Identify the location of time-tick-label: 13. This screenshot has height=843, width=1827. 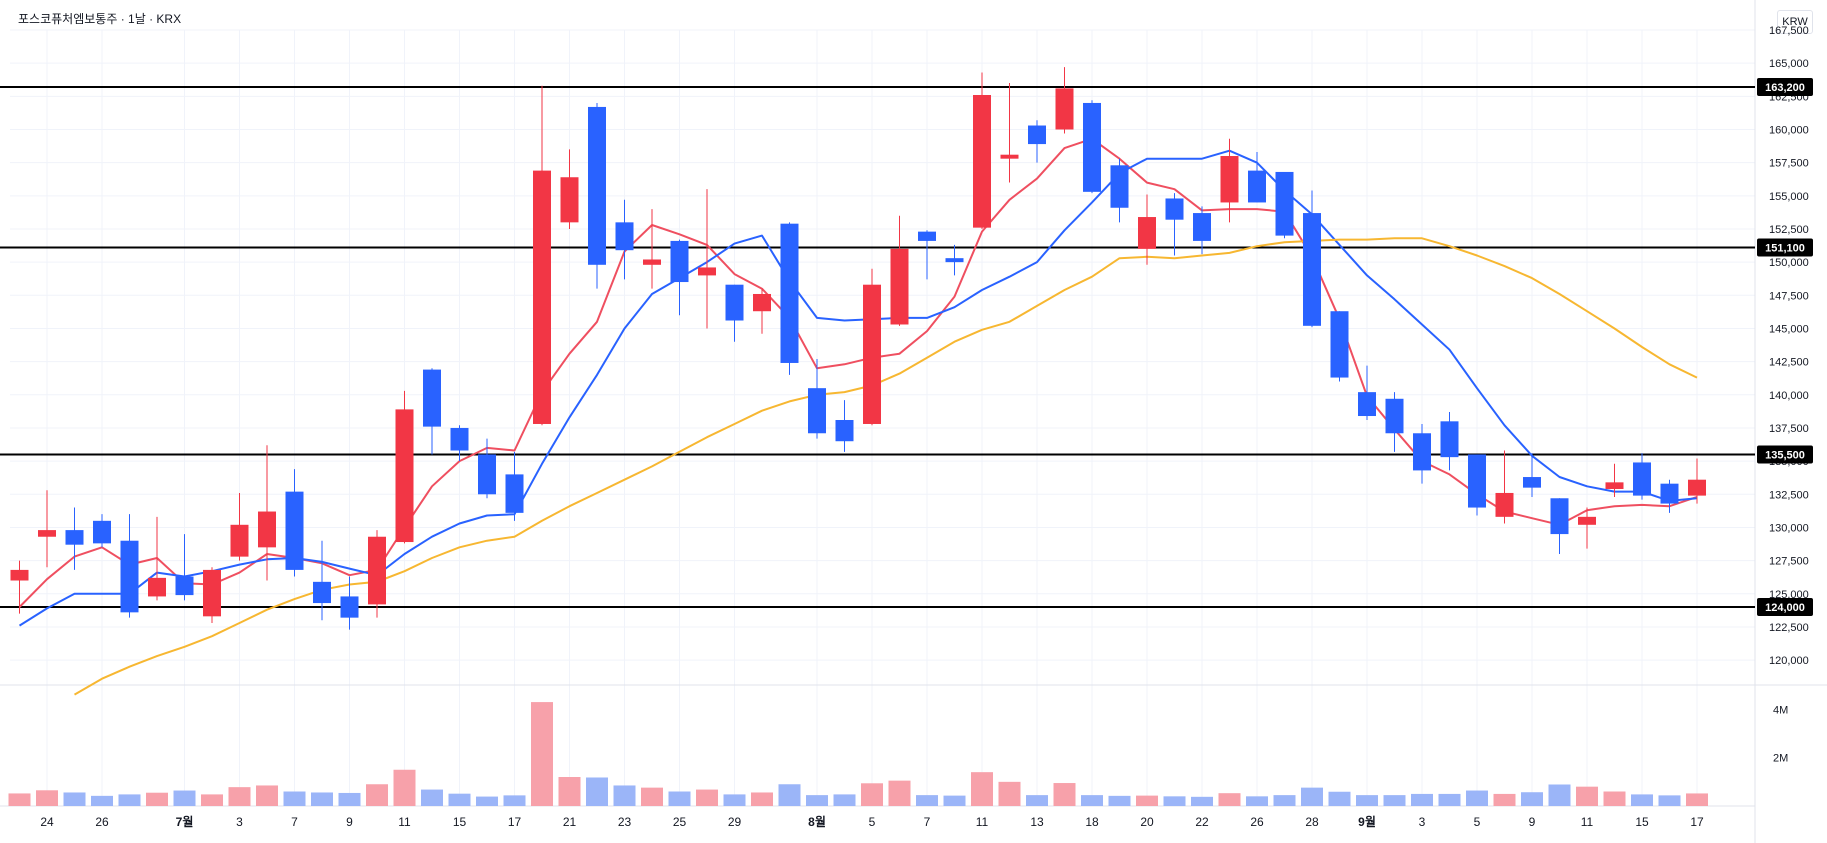
(1037, 822).